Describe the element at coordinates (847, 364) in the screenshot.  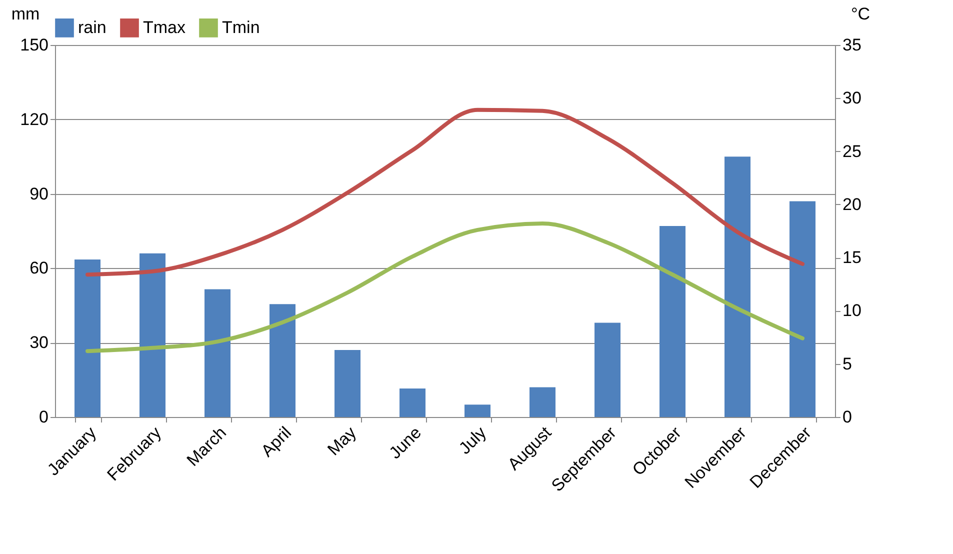
I see `y2-tick-label: 5` at that location.